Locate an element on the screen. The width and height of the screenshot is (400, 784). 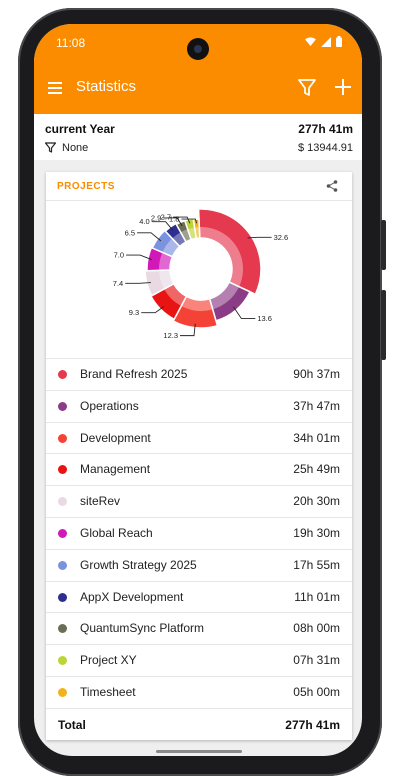
project-time: 19h 30m is located at coordinates (316, 532).